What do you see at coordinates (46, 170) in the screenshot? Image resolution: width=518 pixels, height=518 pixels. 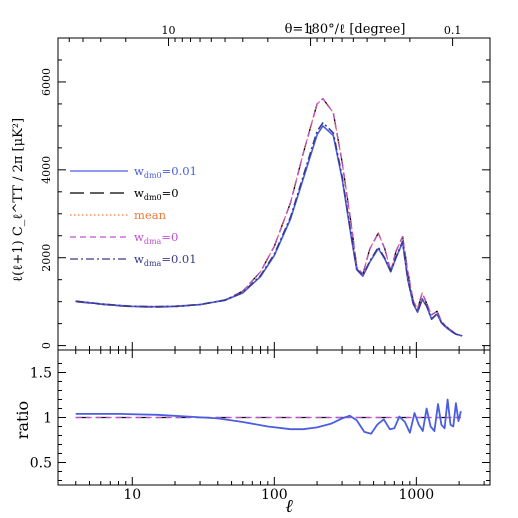 I see `y-tick-label: 4000` at bounding box center [46, 170].